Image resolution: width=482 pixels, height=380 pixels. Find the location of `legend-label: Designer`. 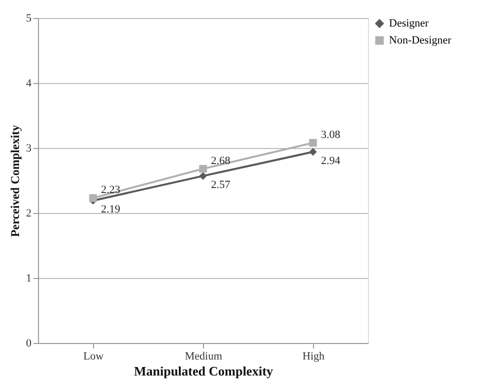

legend-label: Designer is located at coordinates (409, 24).